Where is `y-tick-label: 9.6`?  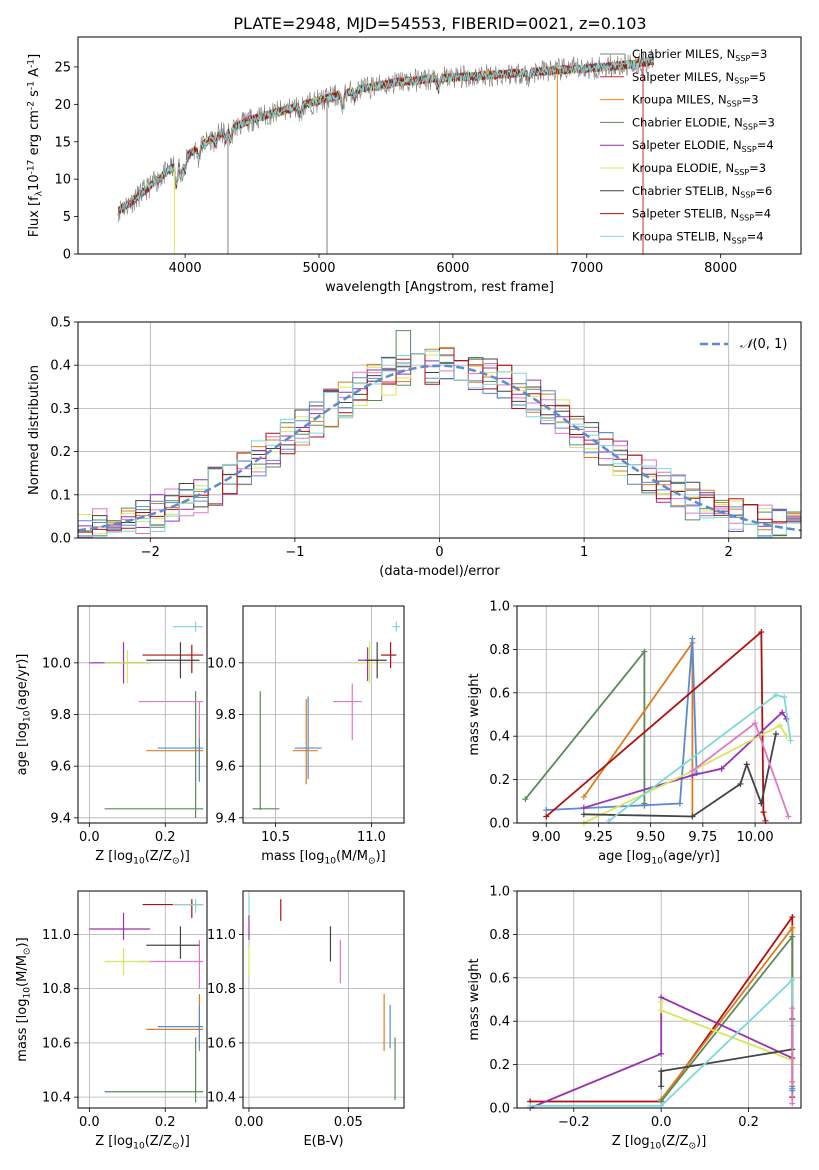 y-tick-label: 9.6 is located at coordinates (60, 767).